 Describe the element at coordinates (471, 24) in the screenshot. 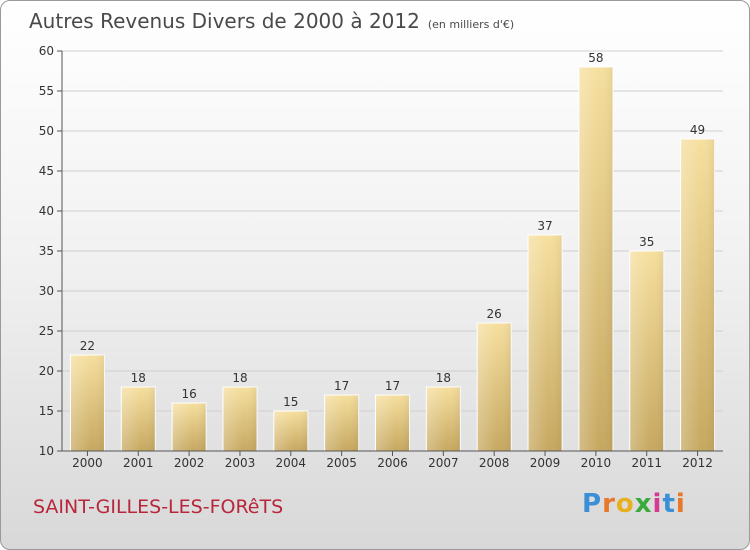

I see `title-unit: (en milliers d'€)` at that location.